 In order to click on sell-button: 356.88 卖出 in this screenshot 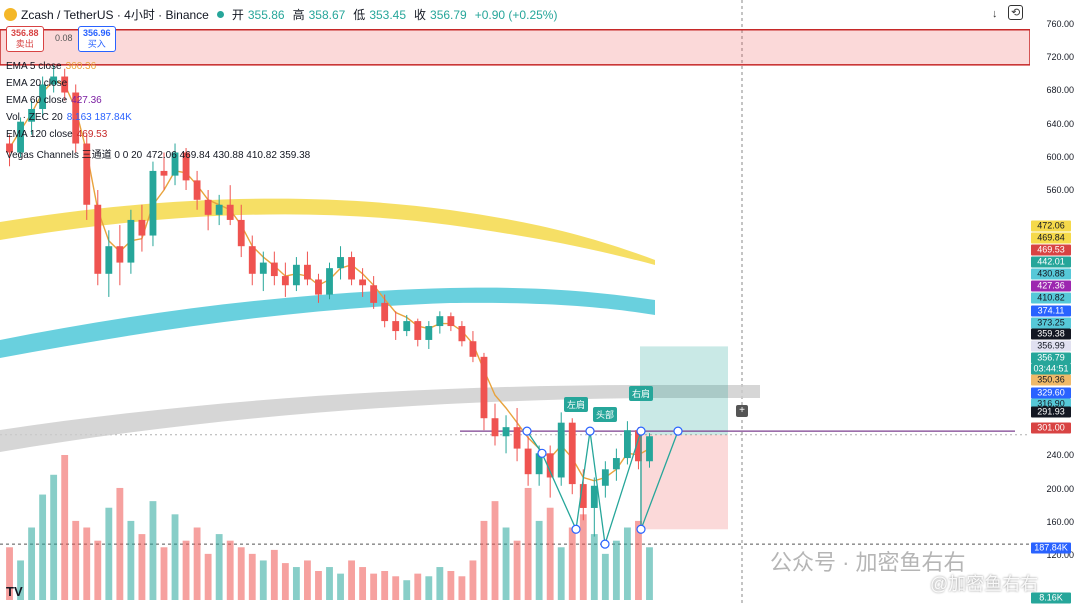, I will do `click(25, 39)`.